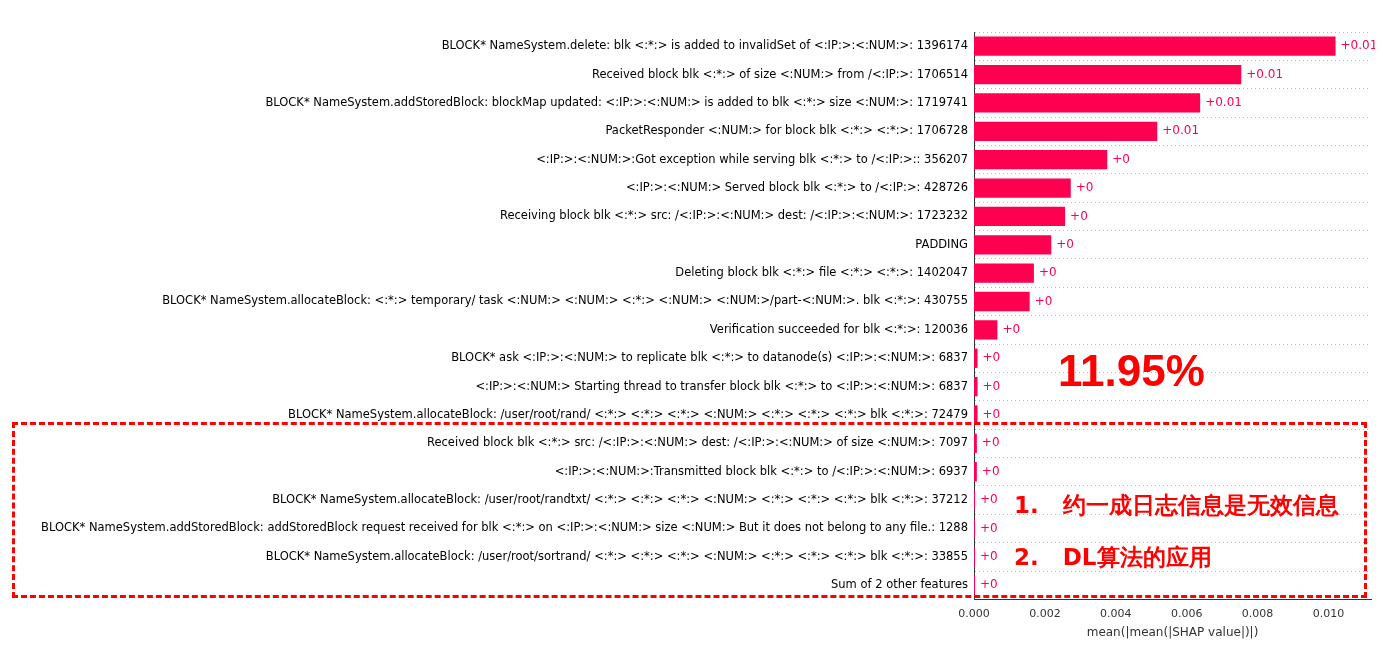 This screenshot has height=650, width=1383. Describe the element at coordinates (1257, 613) in the screenshot. I see `x-tick-label: 0.008` at that location.